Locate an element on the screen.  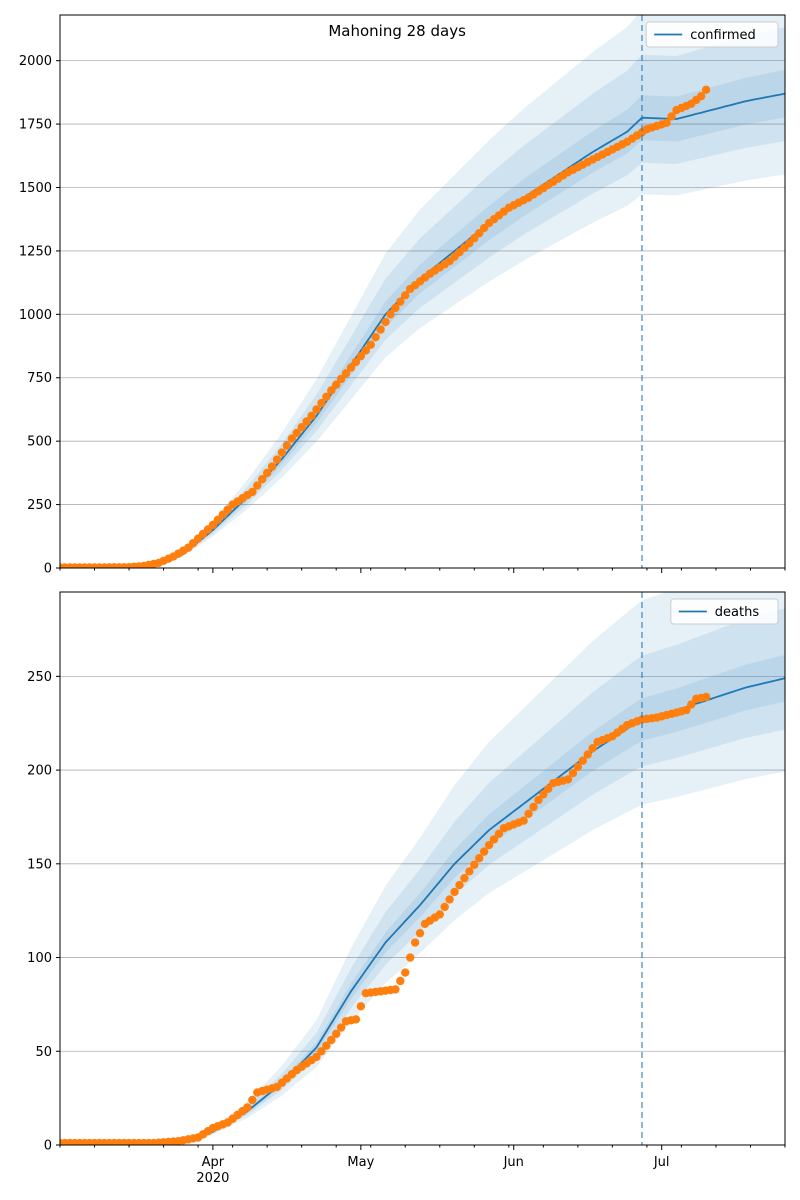
y-tick-label: 150 is located at coordinates (39, 864).